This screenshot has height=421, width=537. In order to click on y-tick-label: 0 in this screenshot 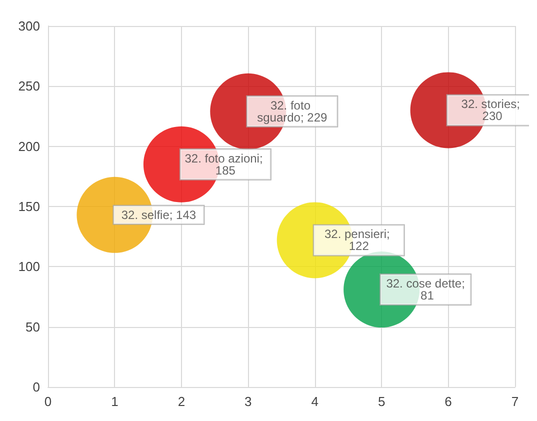, I will do `click(36, 387)`.